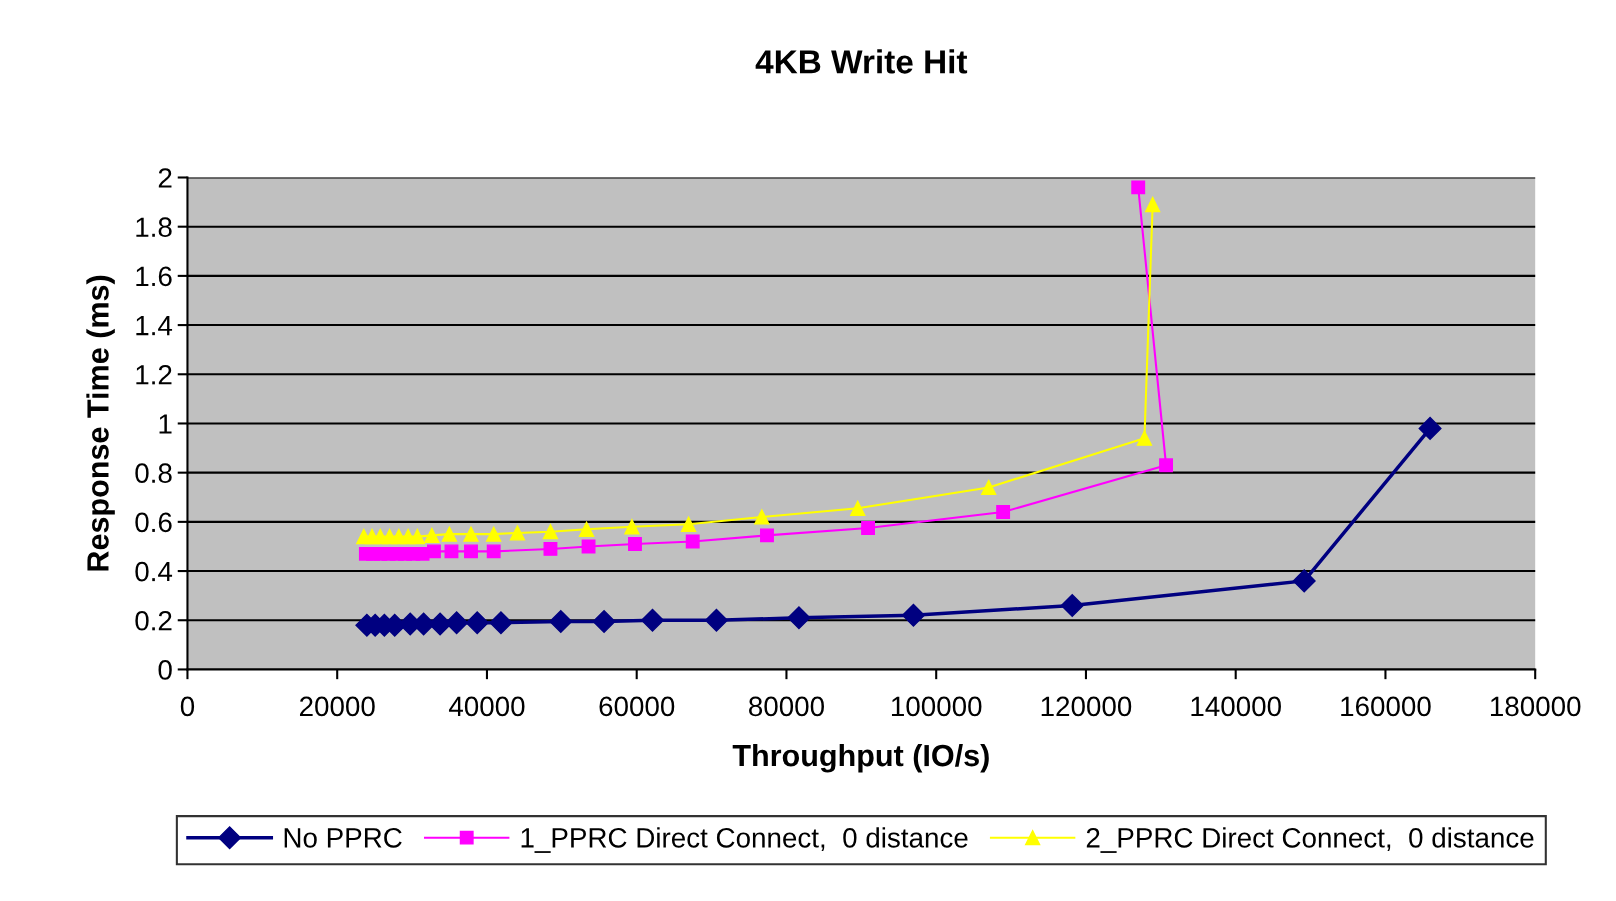  Describe the element at coordinates (154, 276) in the screenshot. I see `y-tick-label: 1.6` at that location.